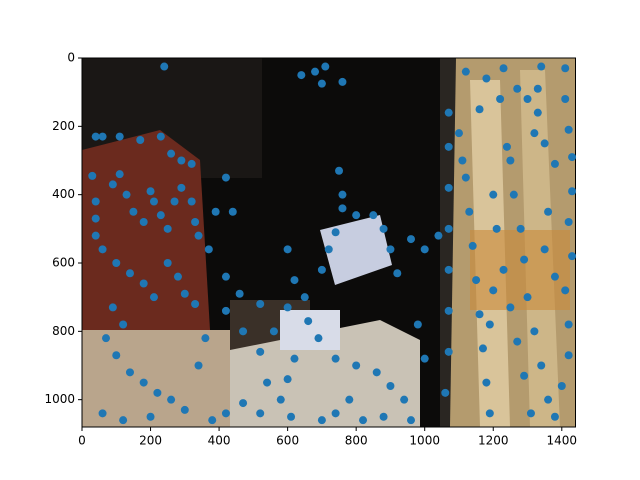  Describe the element at coordinates (71, 58) in the screenshot. I see `y-tick-label: 0` at that location.